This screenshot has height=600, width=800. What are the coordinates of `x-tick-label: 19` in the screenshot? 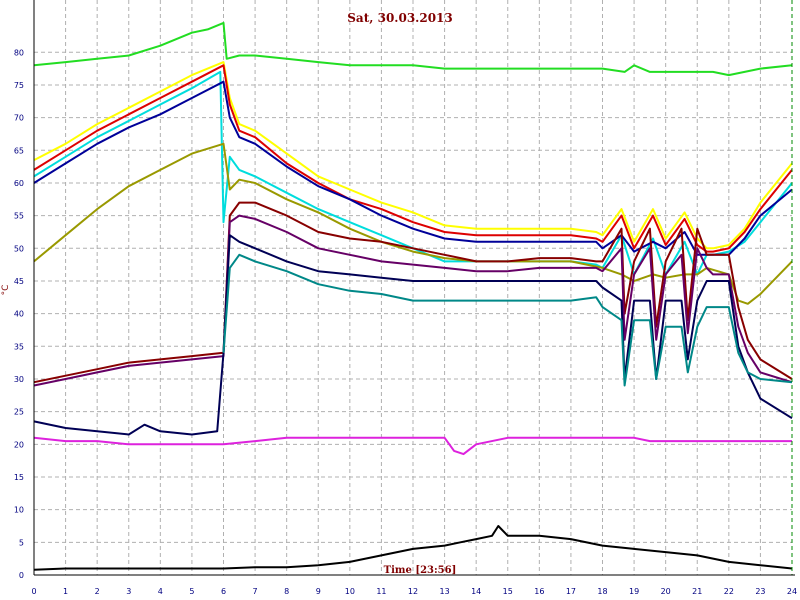 It's located at (634, 591).